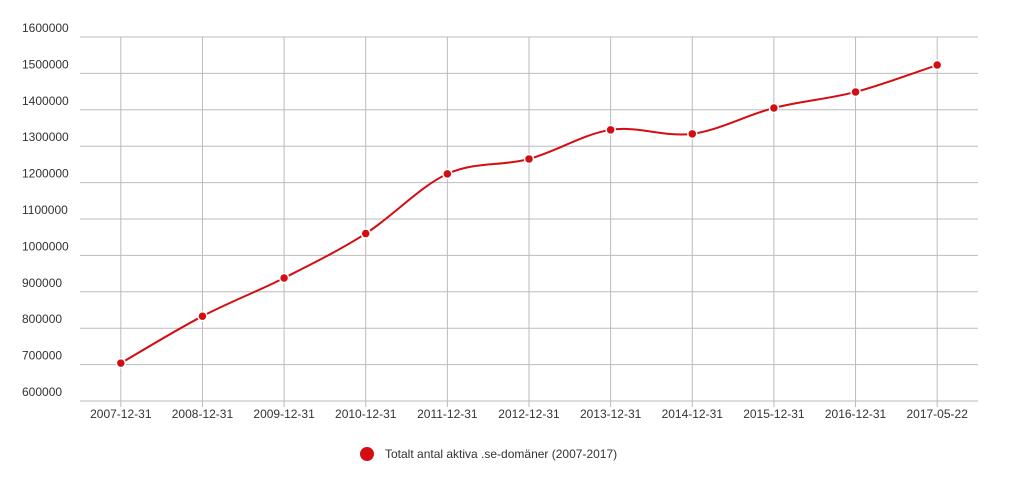 The image size is (1009, 486). I want to click on y-tick-label: 900000, so click(42, 283).